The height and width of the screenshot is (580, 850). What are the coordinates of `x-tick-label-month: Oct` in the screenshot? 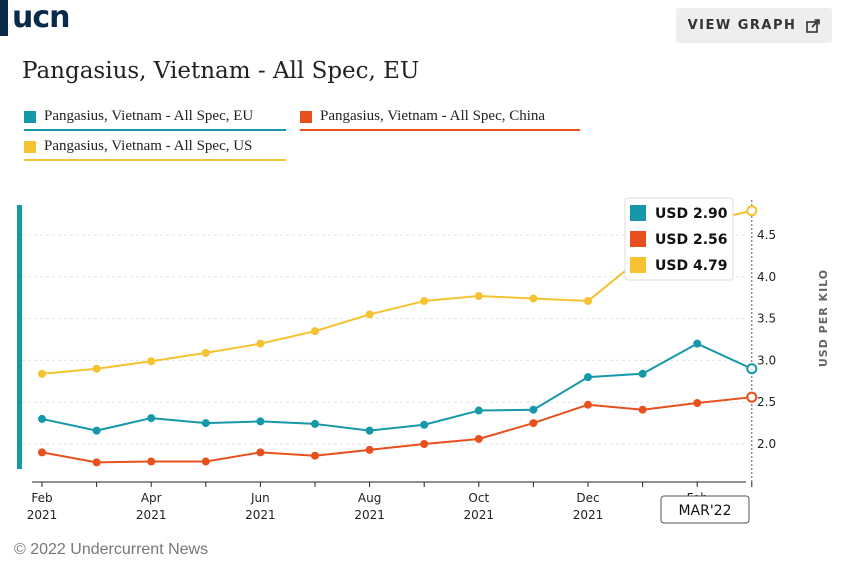 It's located at (478, 498).